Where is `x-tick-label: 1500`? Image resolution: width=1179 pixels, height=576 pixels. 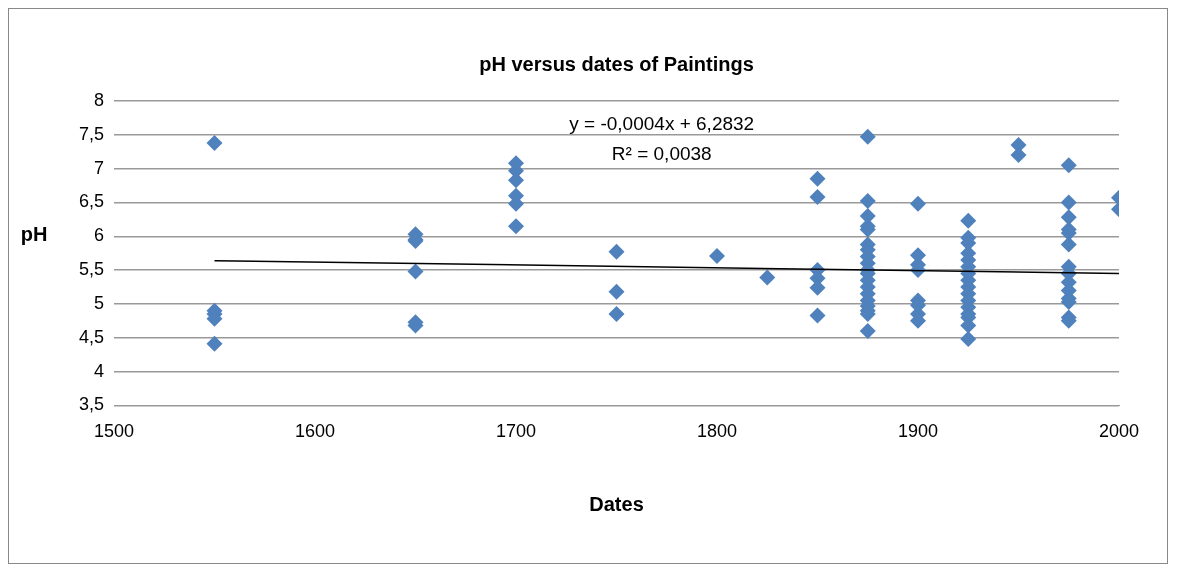 x-tick-label: 1500 is located at coordinates (114, 431).